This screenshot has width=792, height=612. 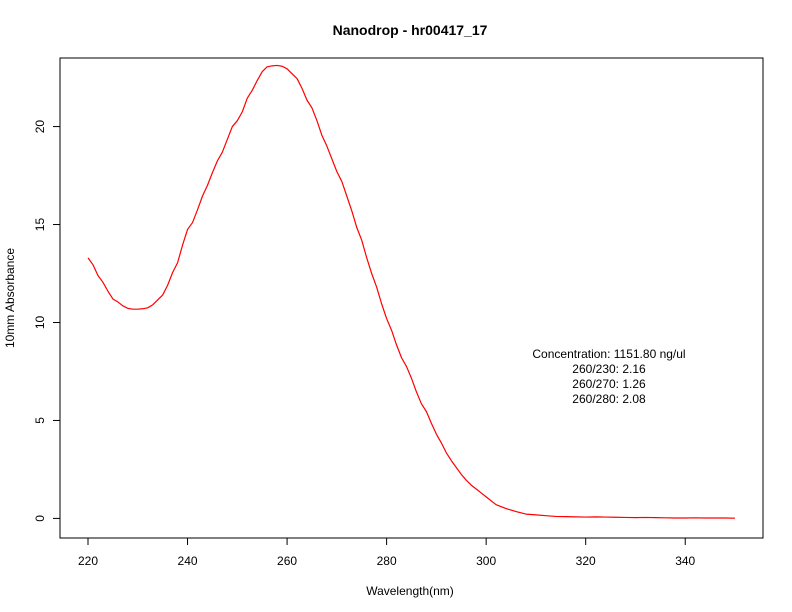 What do you see at coordinates (486, 561) in the screenshot?
I see `x-tick-label: 300` at bounding box center [486, 561].